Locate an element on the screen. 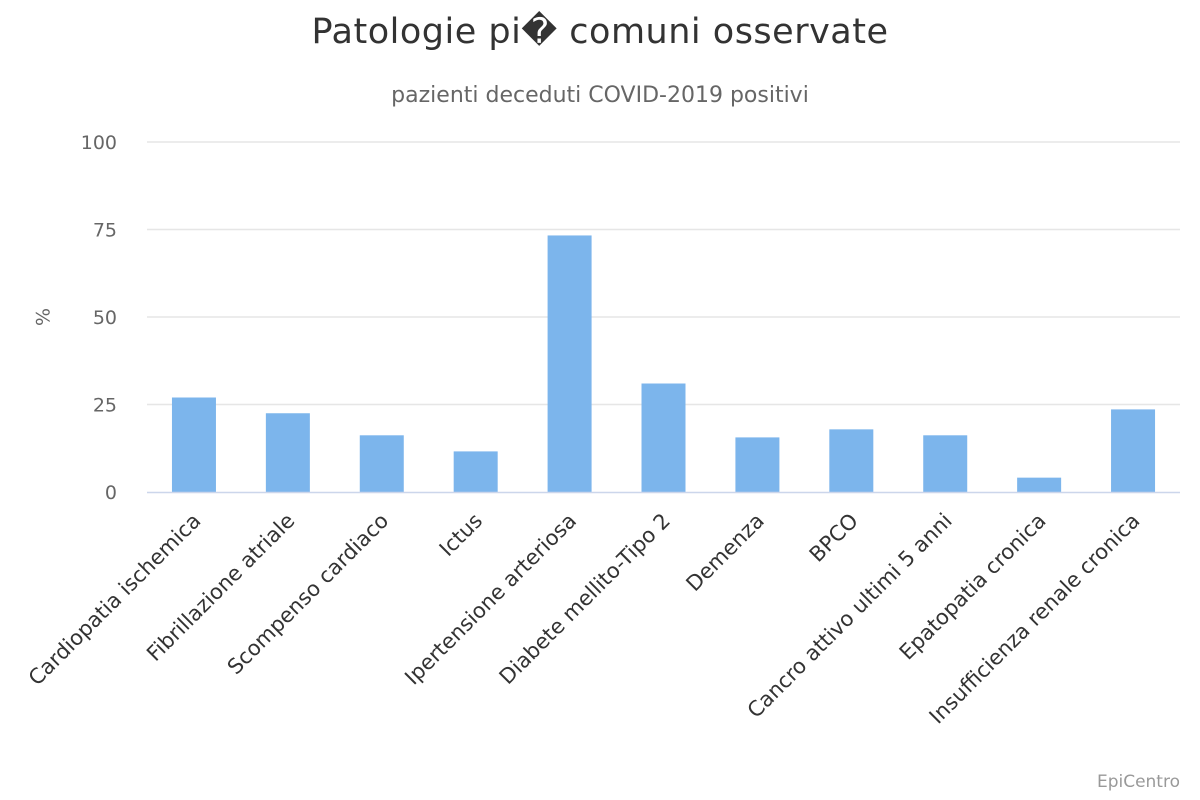 Image resolution: width=1200 pixels, height=800 pixels. chart-subtitle: pazienti deceduti COVID-2019 positivi is located at coordinates (600, 95).